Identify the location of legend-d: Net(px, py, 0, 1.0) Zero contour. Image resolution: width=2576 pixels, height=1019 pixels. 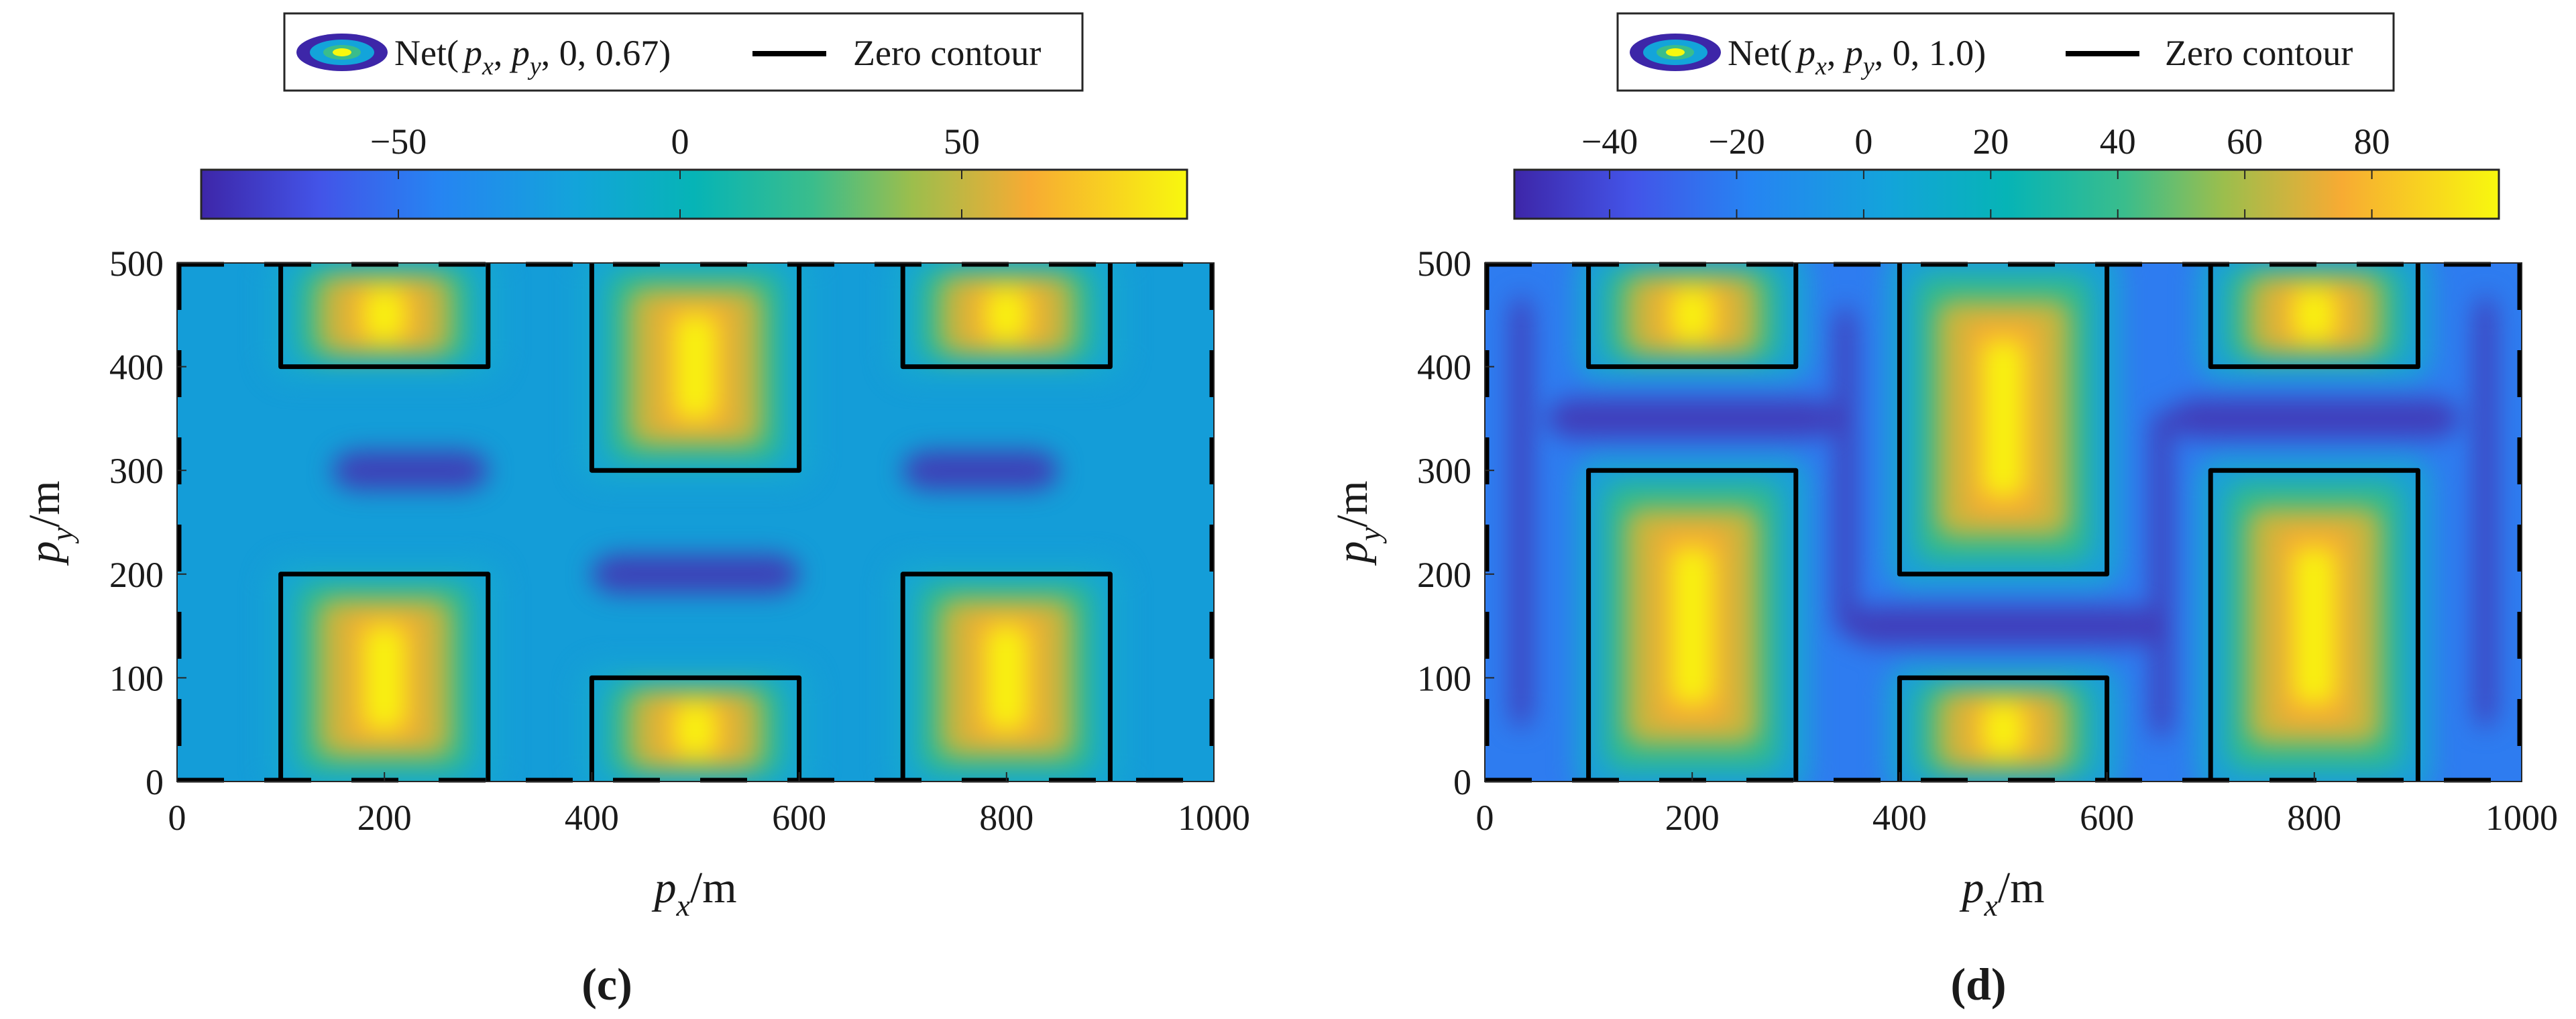
(2005, 52).